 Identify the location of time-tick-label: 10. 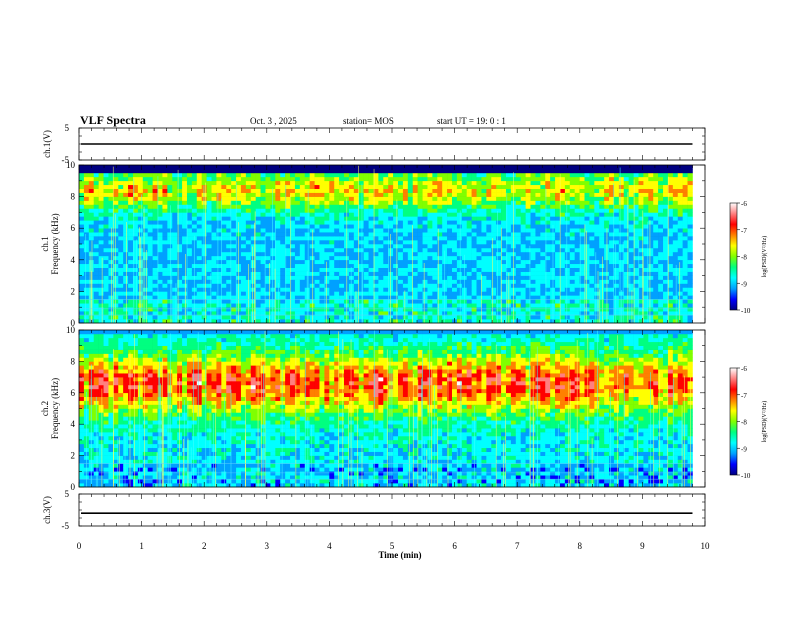
(706, 546).